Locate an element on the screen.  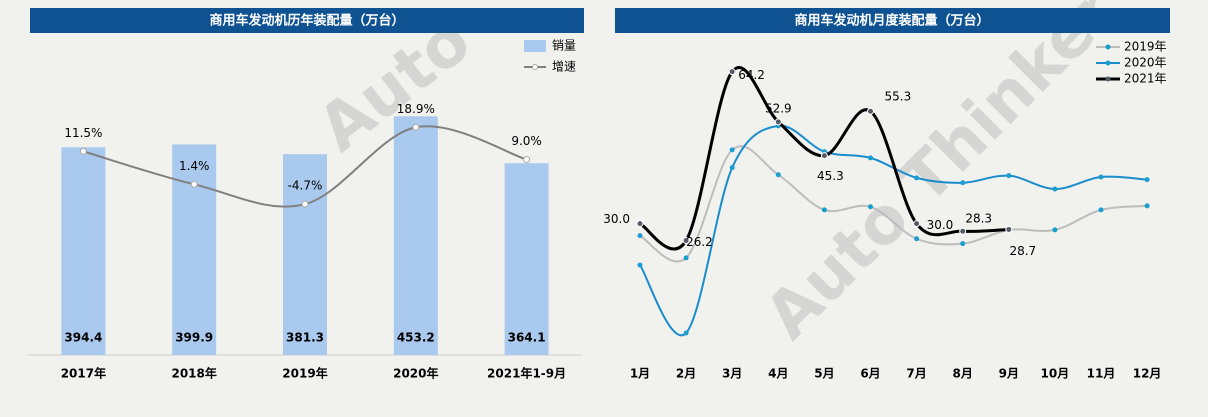
data-label: 28.3 is located at coordinates (978, 219).